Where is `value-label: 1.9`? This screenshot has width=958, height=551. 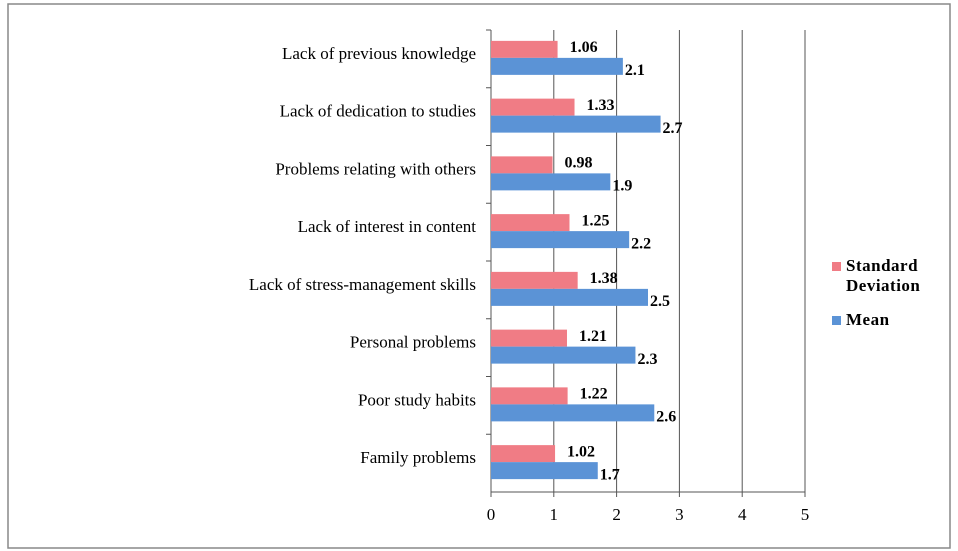
value-label: 1.9 is located at coordinates (622, 186).